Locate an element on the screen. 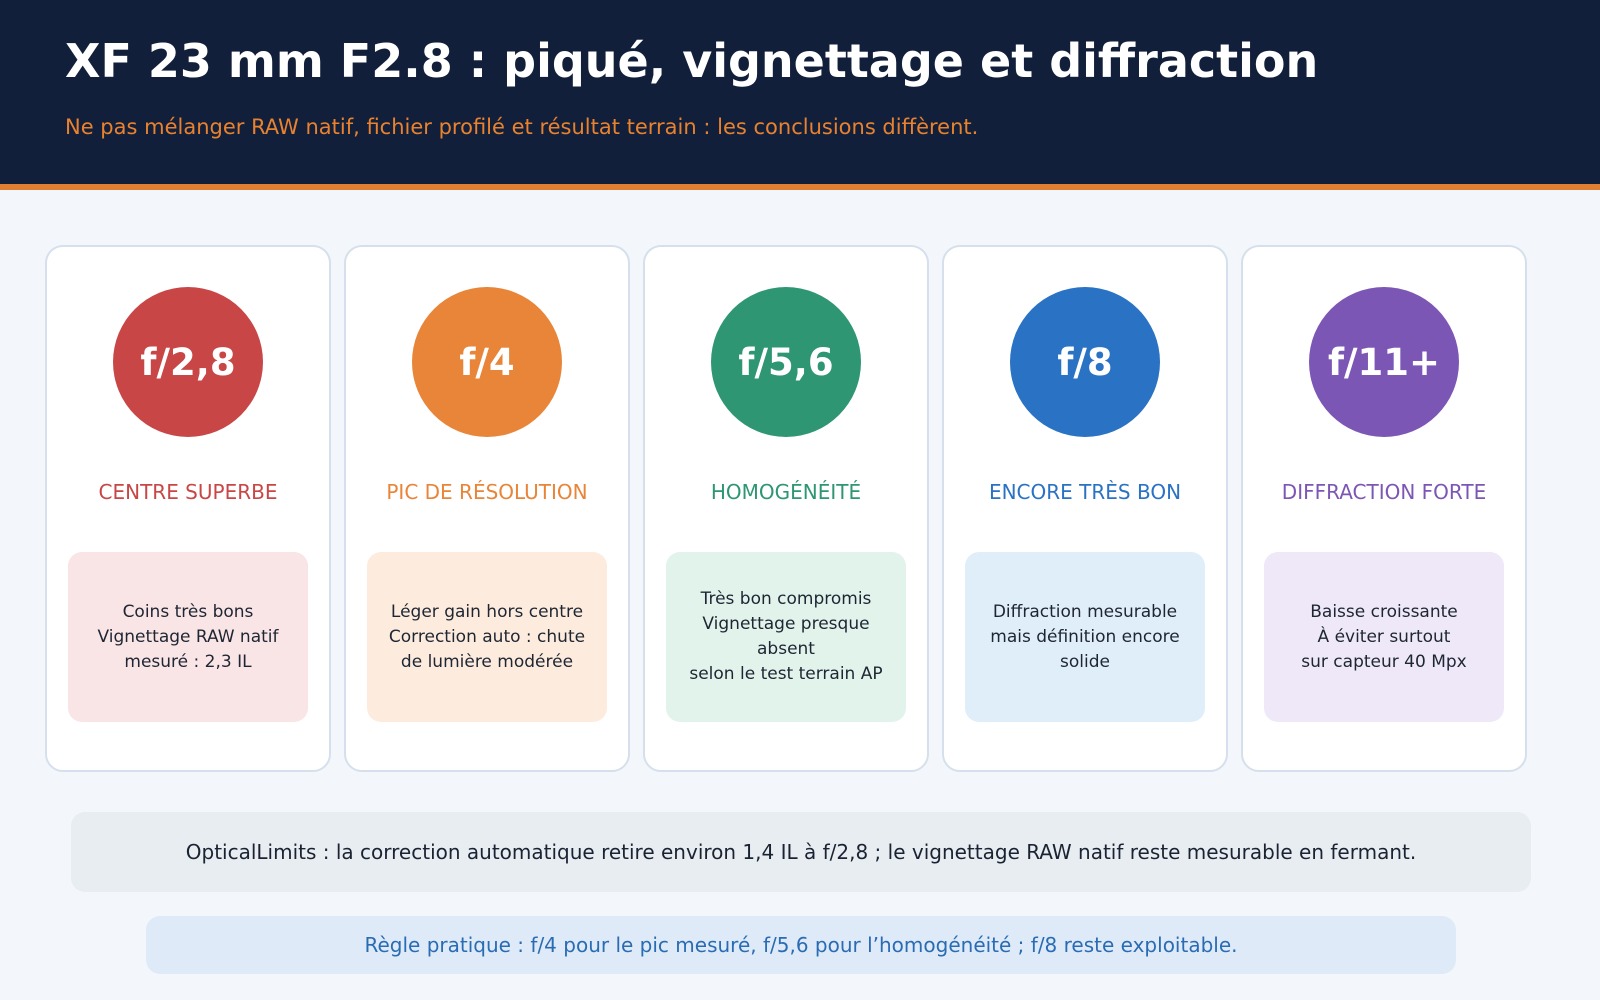  note-line: Correction auto : chute is located at coordinates (487, 636).